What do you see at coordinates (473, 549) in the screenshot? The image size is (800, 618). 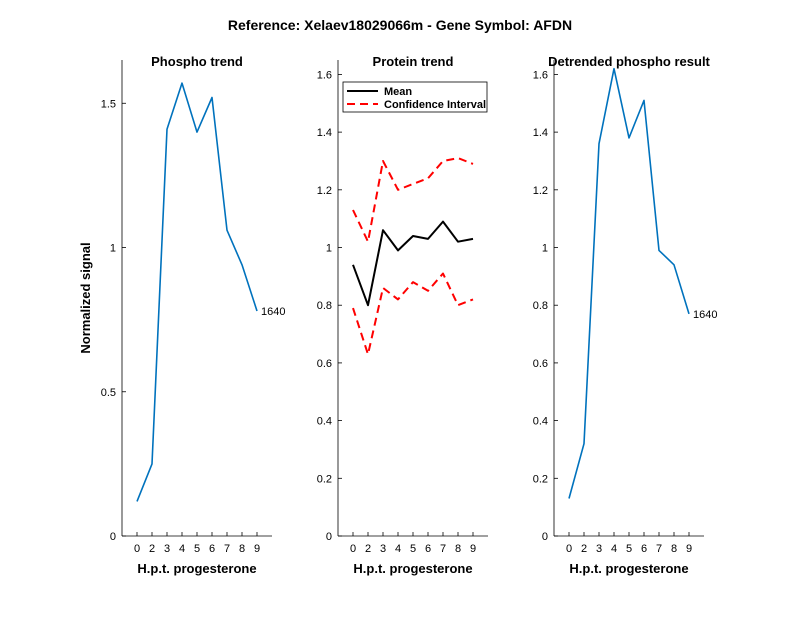 I see `protein-trend-xtick-label: 9` at bounding box center [473, 549].